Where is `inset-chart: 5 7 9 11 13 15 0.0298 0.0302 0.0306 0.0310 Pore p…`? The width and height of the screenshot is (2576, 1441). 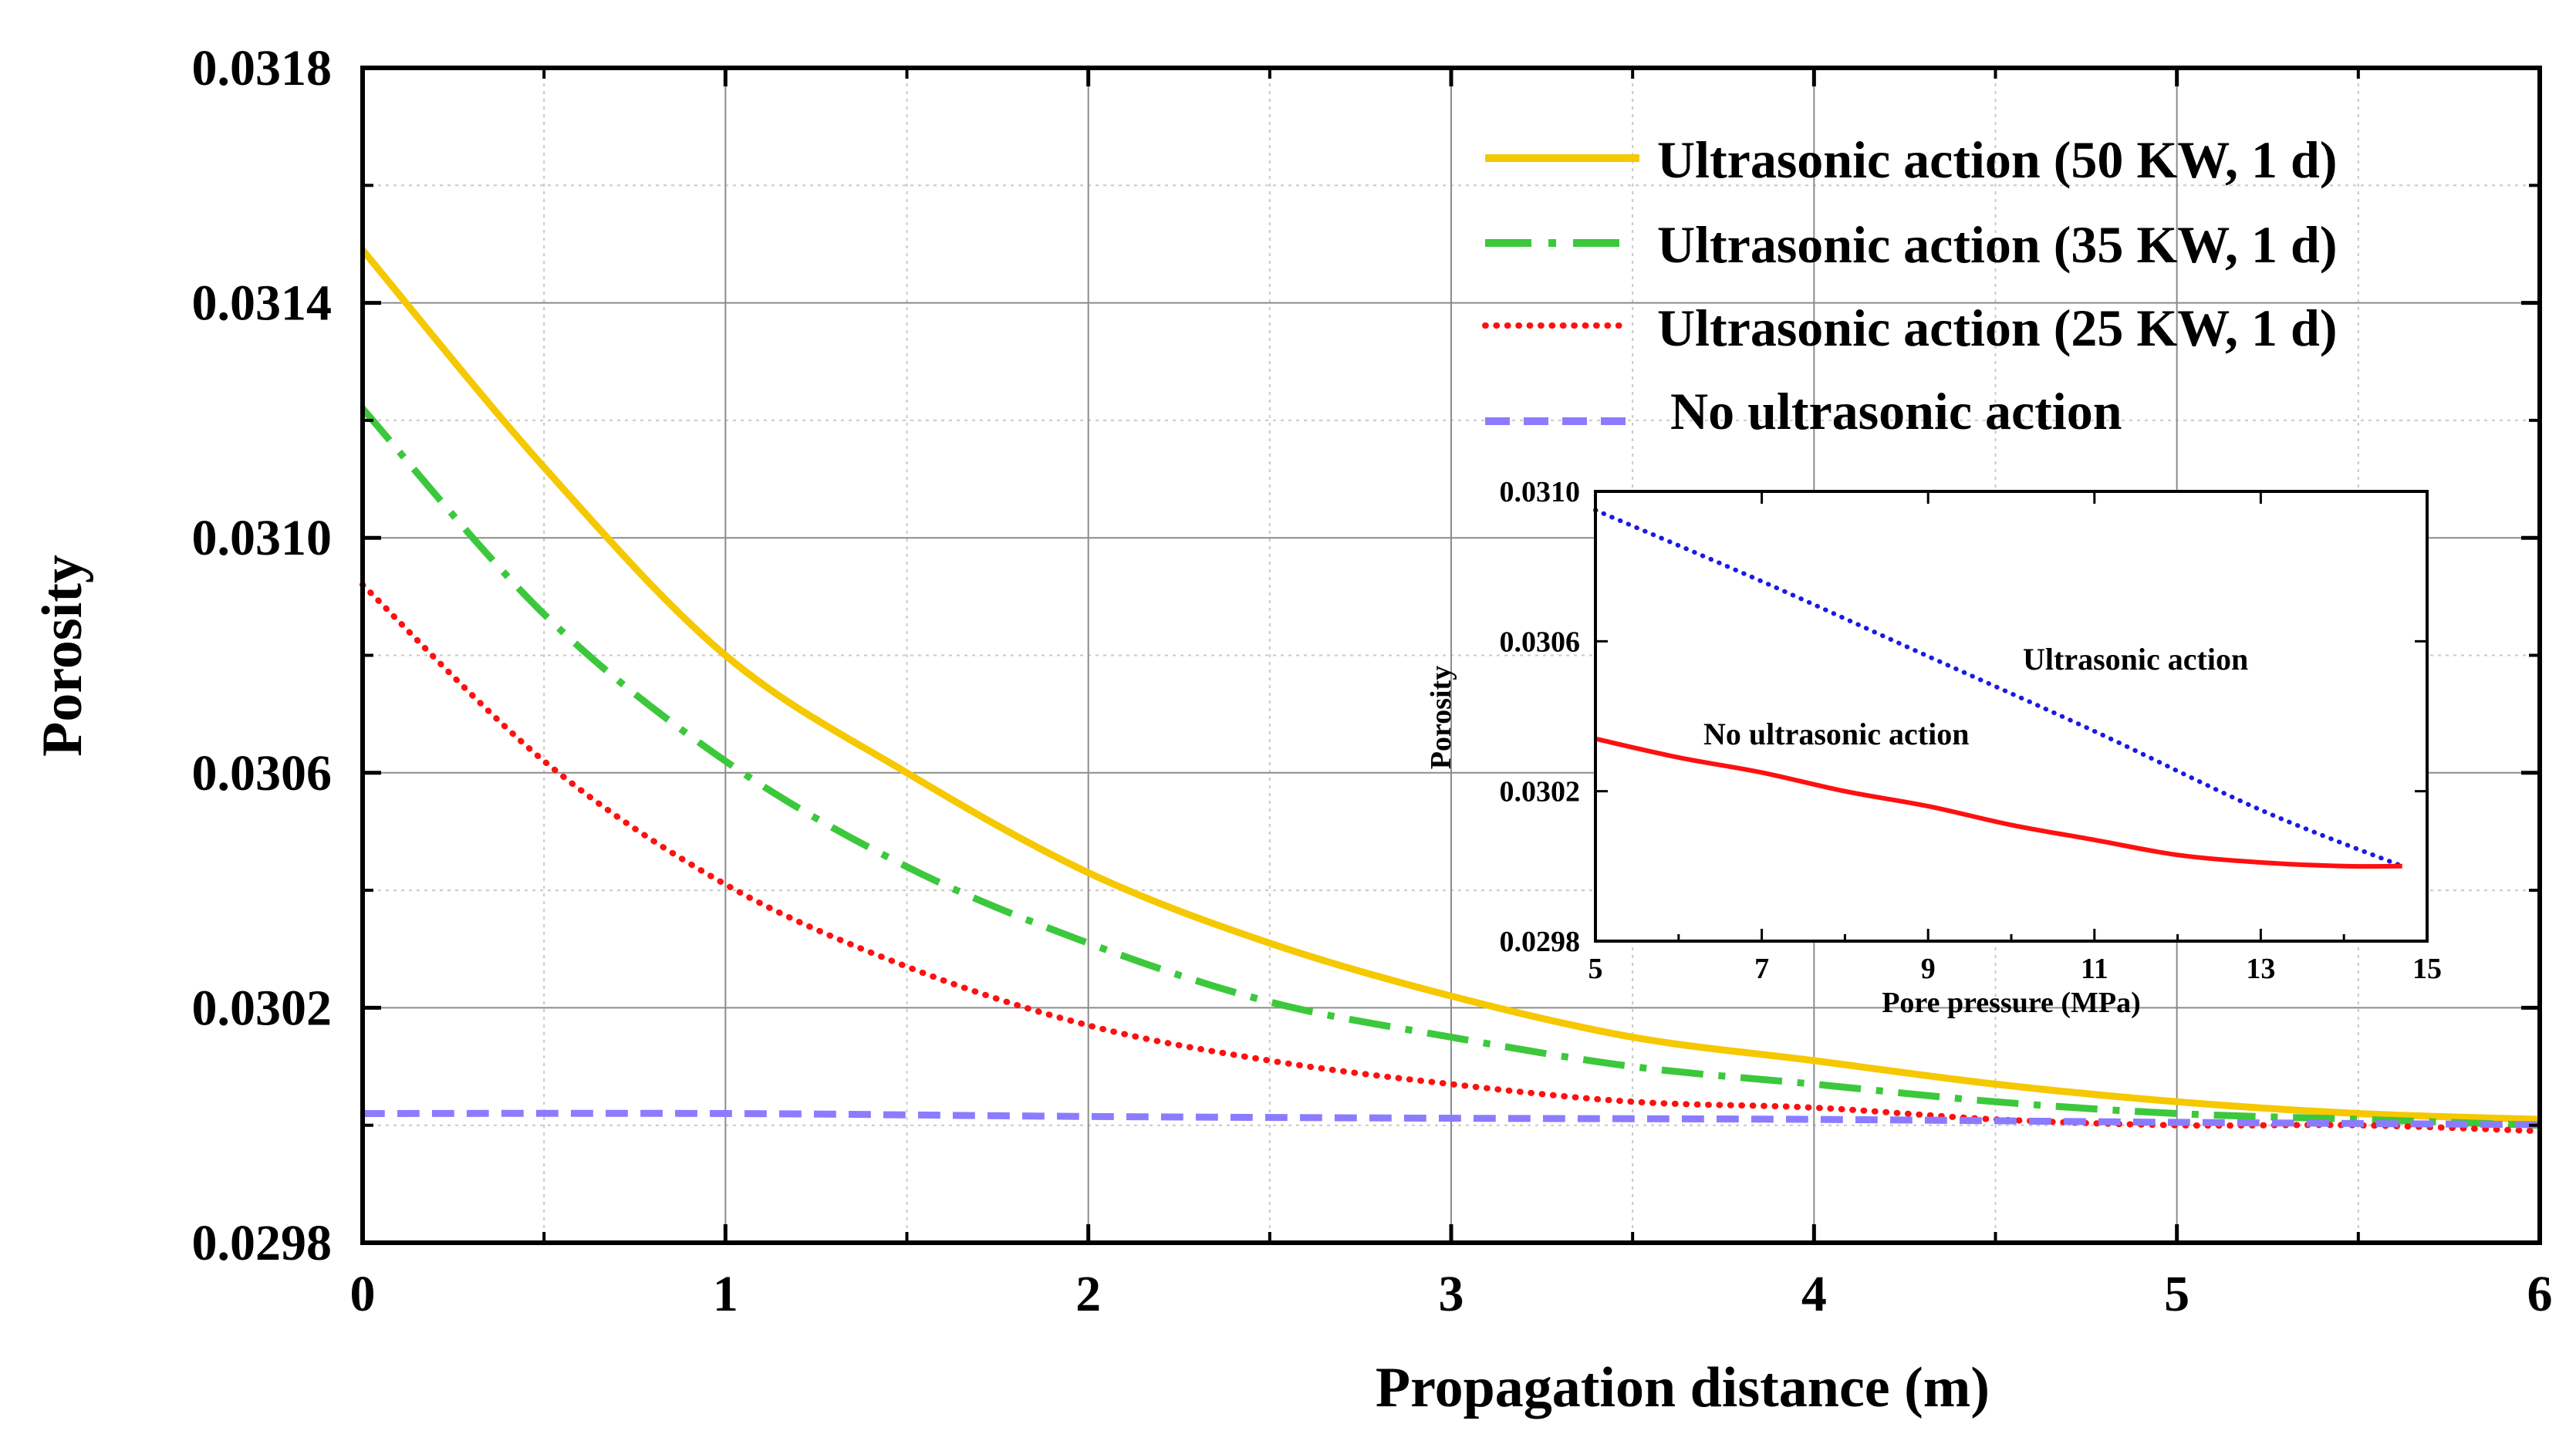
inset-chart: 5 7 9 11 13 15 0.0298 0.0302 0.0306 0.0310 Pore p… is located at coordinates (1934, 747).